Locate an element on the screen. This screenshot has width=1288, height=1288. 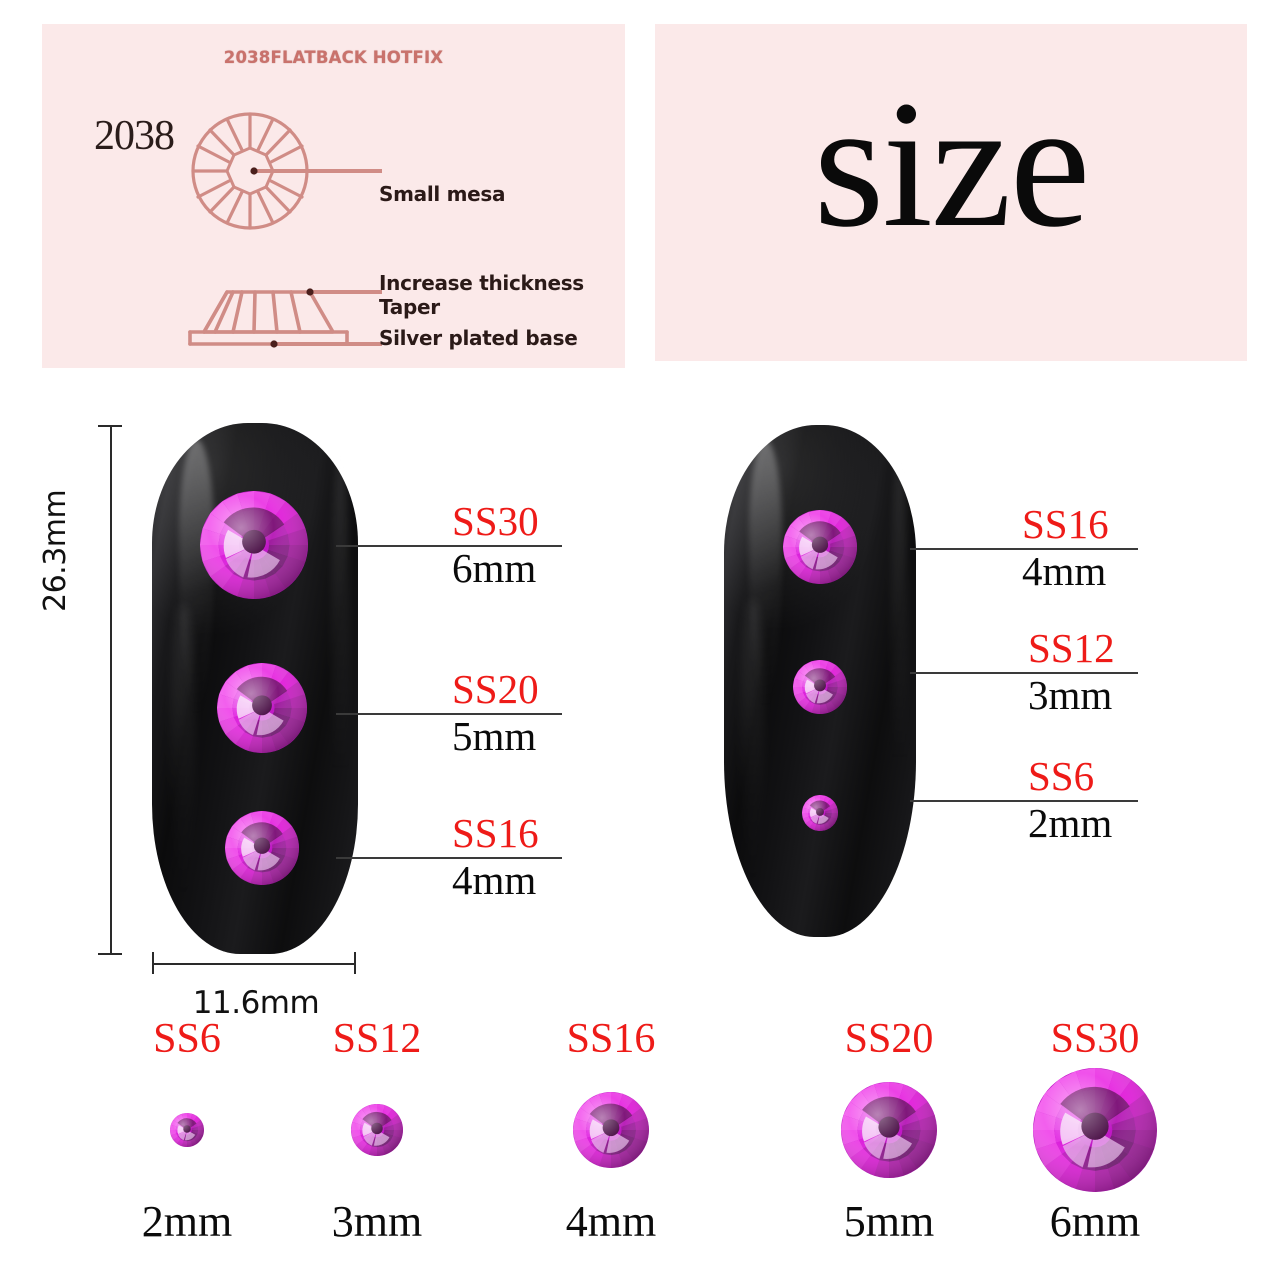
leader-line-ss16-right is located at coordinates (1024, 549).